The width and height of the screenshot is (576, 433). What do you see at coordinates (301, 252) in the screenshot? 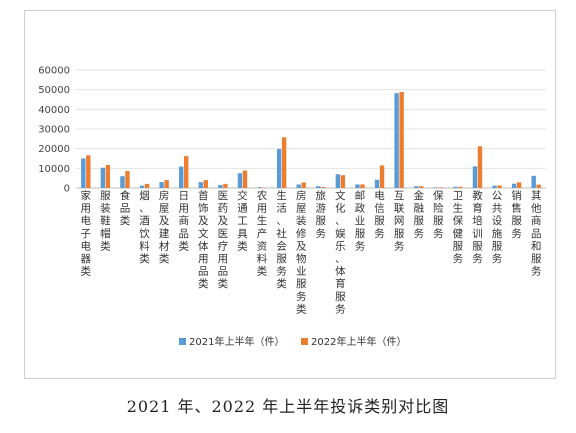
I see `x-tick-label: 房屋装修及物业服务类` at bounding box center [301, 252].